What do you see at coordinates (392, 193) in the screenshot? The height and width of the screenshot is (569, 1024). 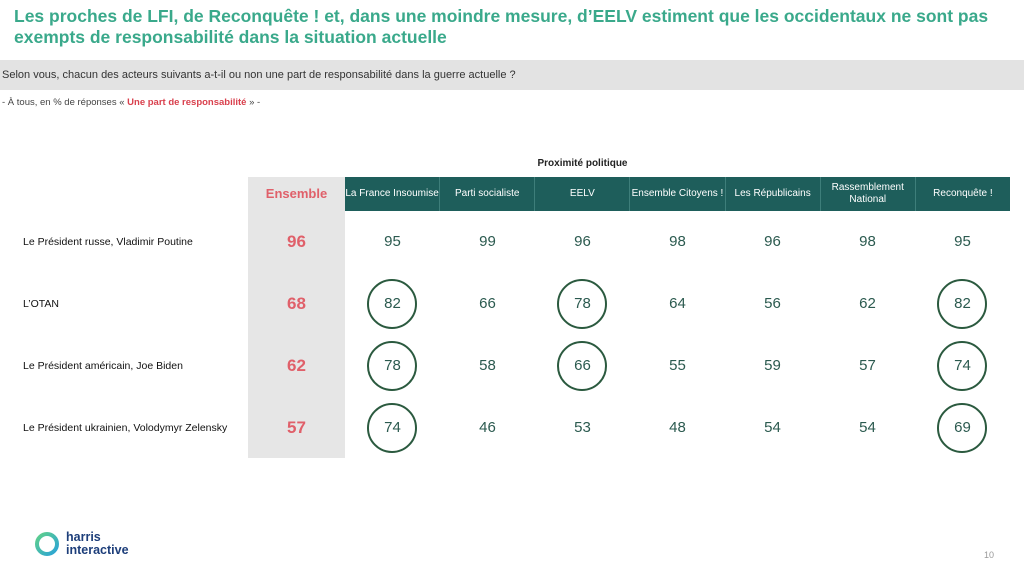 I see `column-header: La France Insoumise` at bounding box center [392, 193].